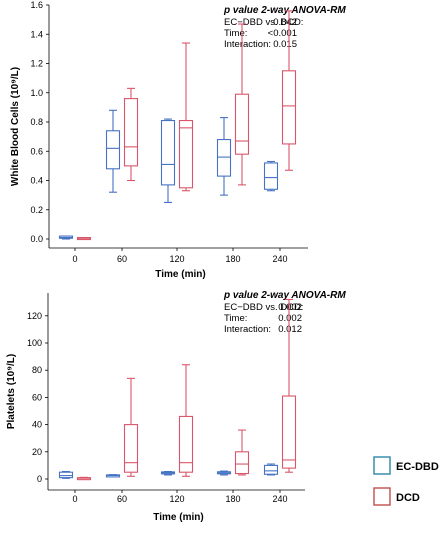 This screenshot has height=550, width=441. What do you see at coordinates (36, 64) in the screenshot?
I see `y-tick-label: 1.2` at bounding box center [36, 64].